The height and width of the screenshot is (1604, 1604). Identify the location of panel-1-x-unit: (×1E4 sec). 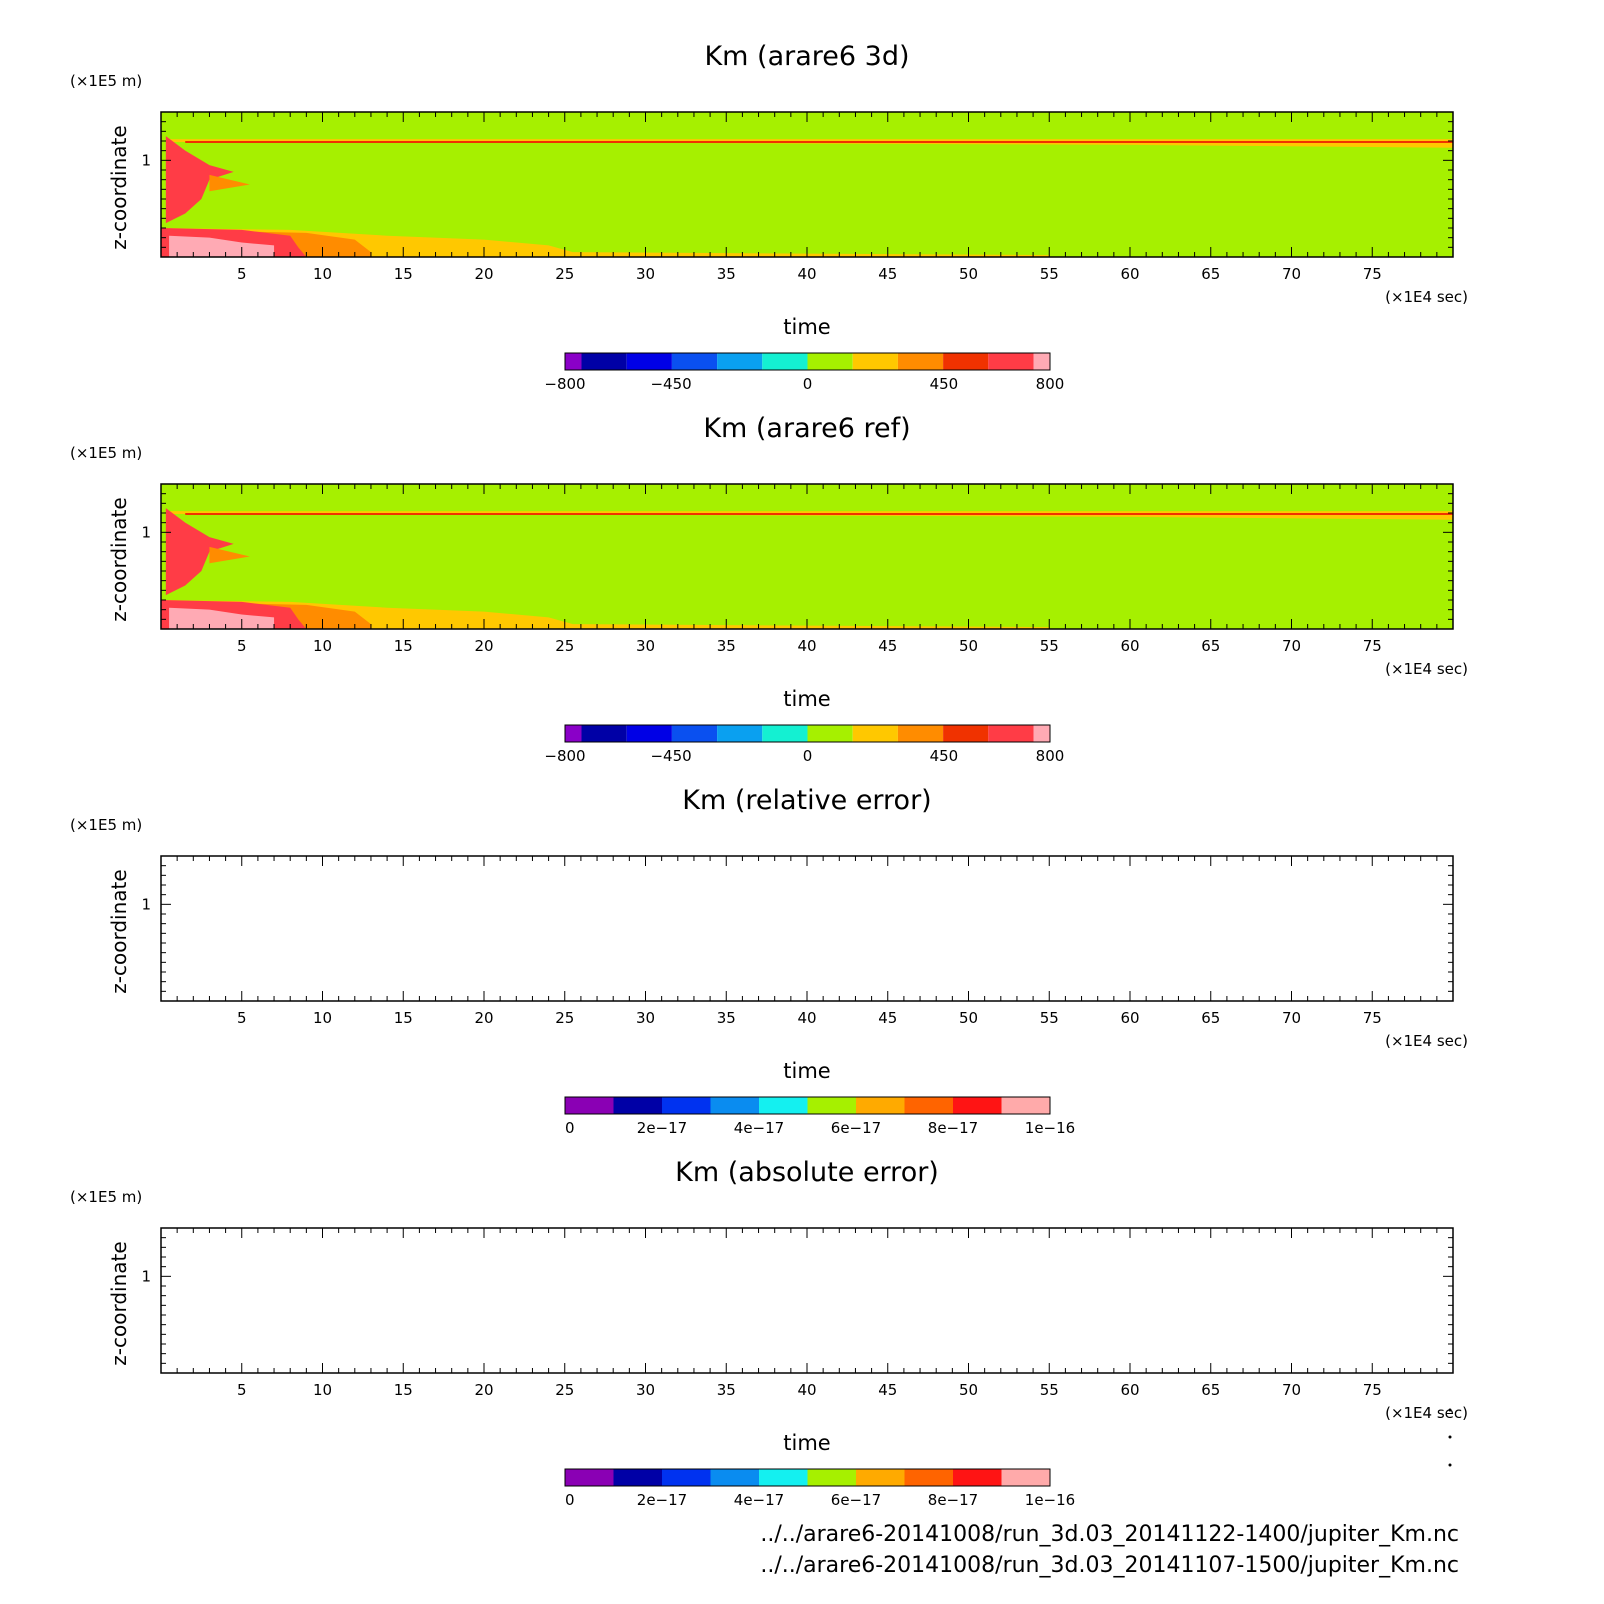
(1426, 297).